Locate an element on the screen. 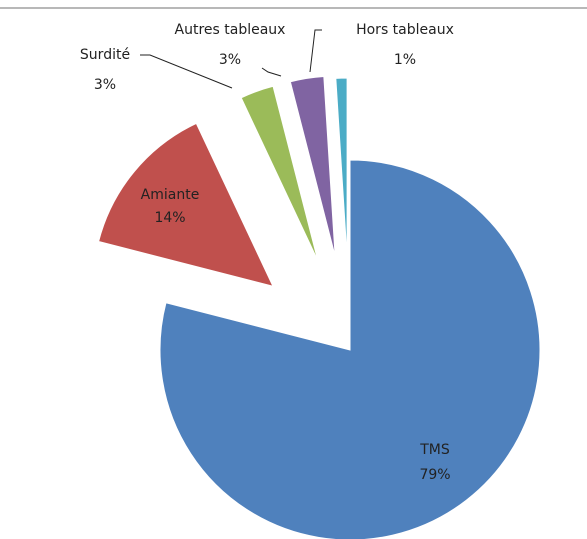 The image size is (587, 539). slice-value-label: 1% is located at coordinates (405, 60).